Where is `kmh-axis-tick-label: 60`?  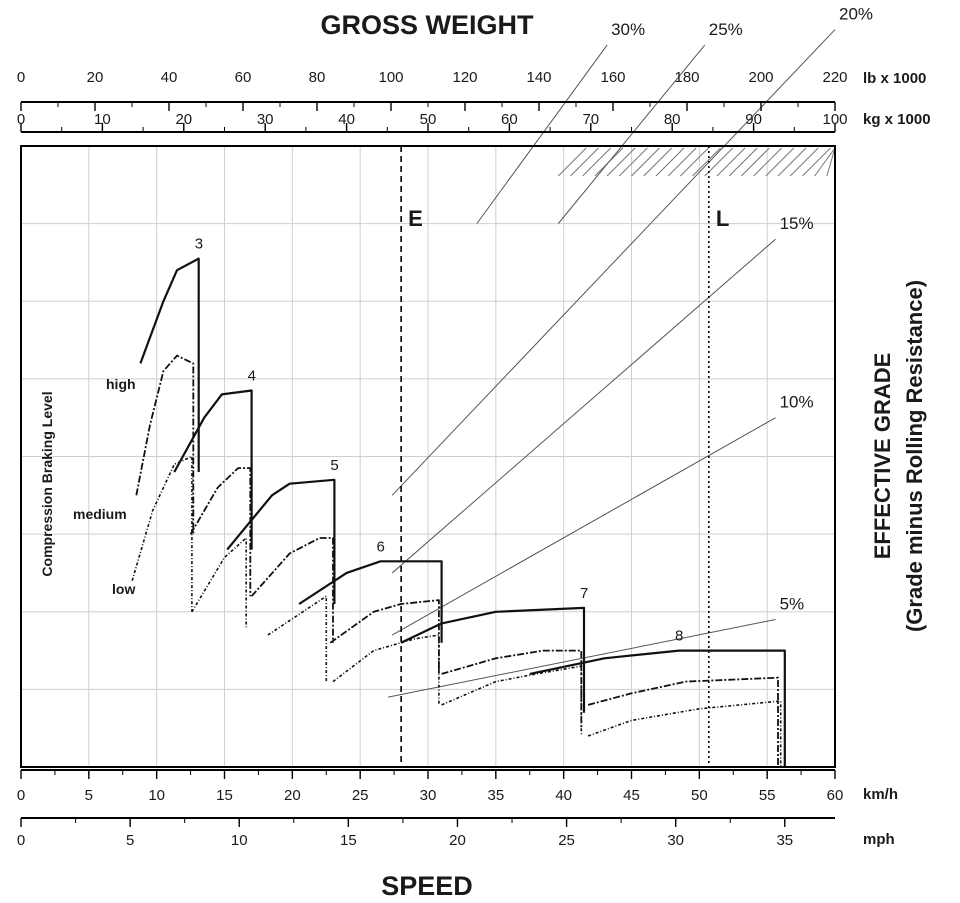 kmh-axis-tick-label: 60 is located at coordinates (835, 795).